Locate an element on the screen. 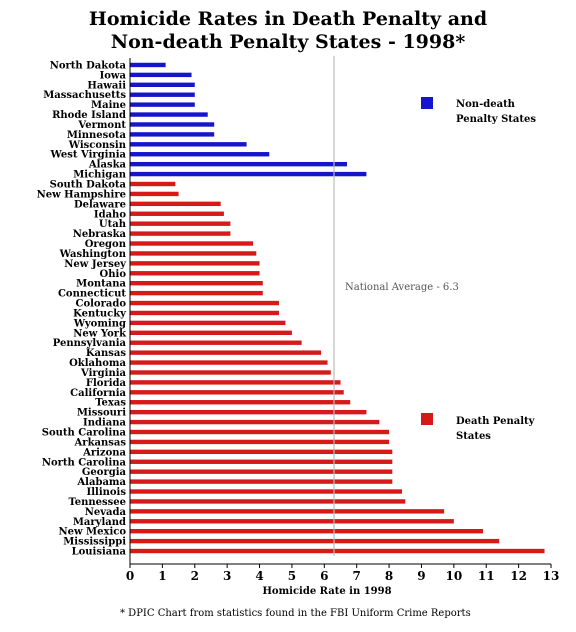 This screenshot has height=632, width=576. category-label: Arkansas is located at coordinates (100, 442).